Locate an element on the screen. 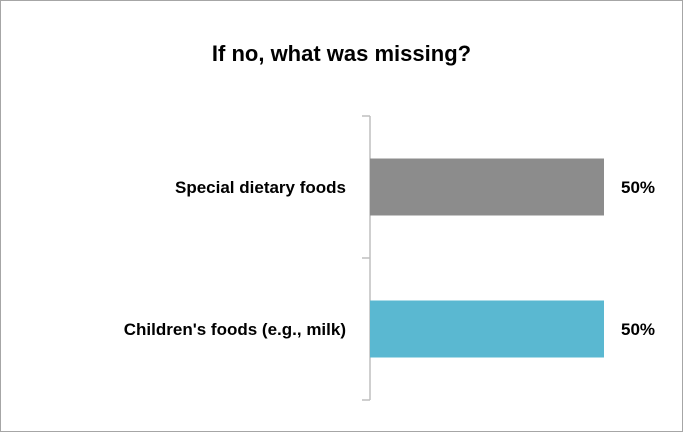 The image size is (683, 432). category-label: Children's foods (e.g., milk) is located at coordinates (235, 329).